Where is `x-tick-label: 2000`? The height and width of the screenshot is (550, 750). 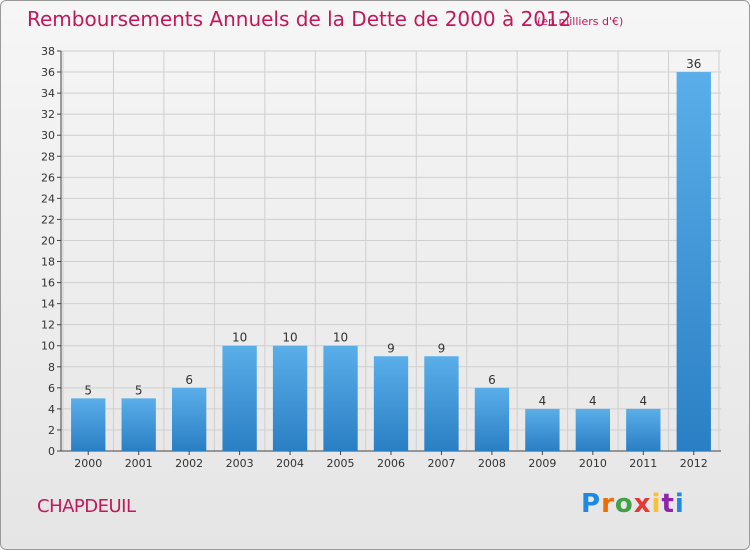 x-tick-label: 2000 is located at coordinates (88, 463).